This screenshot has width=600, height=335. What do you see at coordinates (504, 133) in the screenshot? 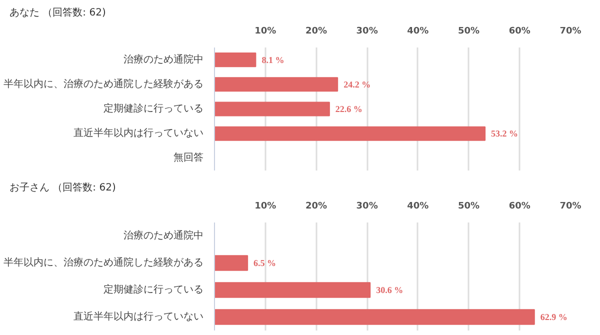
I see `data-label: 53.2 %` at bounding box center [504, 133].